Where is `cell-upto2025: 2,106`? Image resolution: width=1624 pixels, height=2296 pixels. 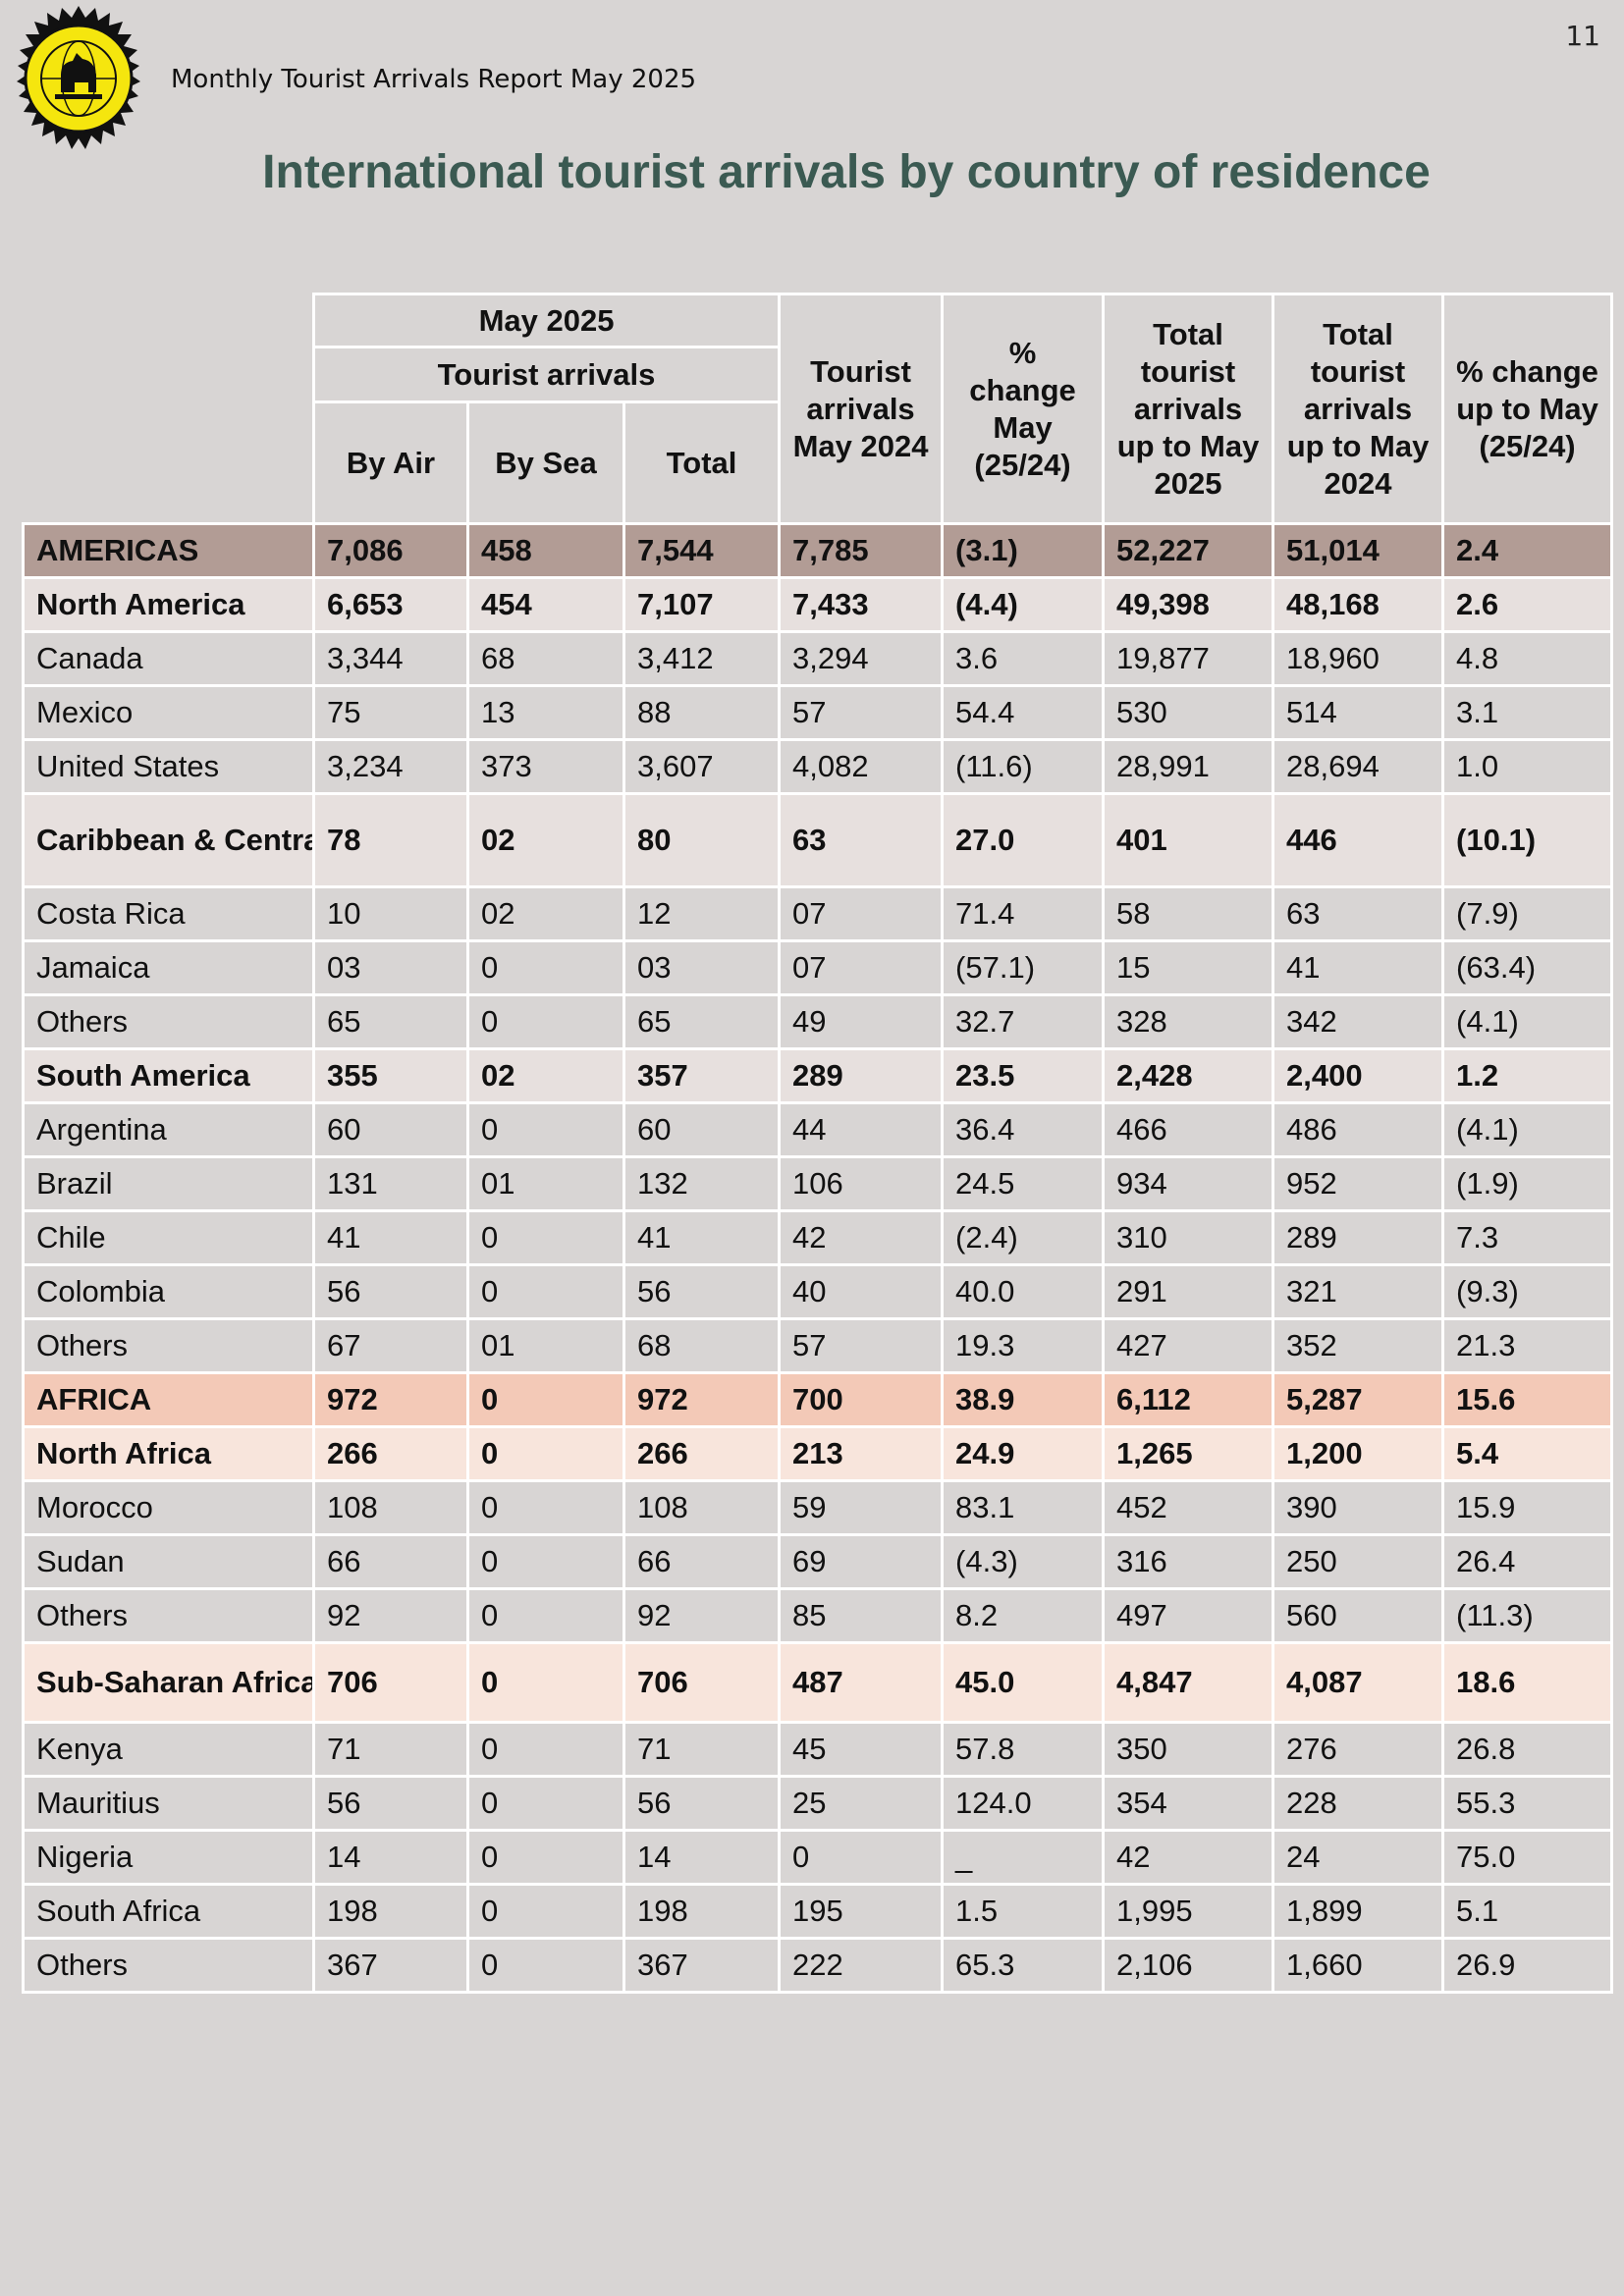 cell-upto2025: 2,106 is located at coordinates (1188, 1965).